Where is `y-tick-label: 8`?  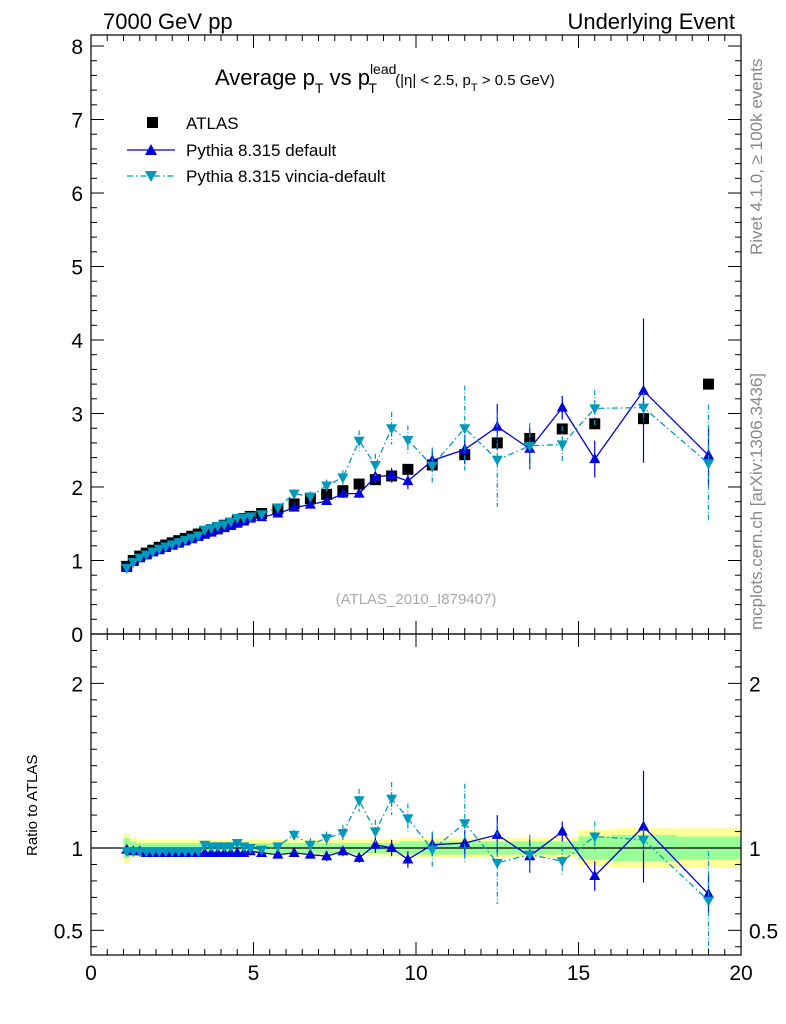 y-tick-label: 8 is located at coordinates (77, 47).